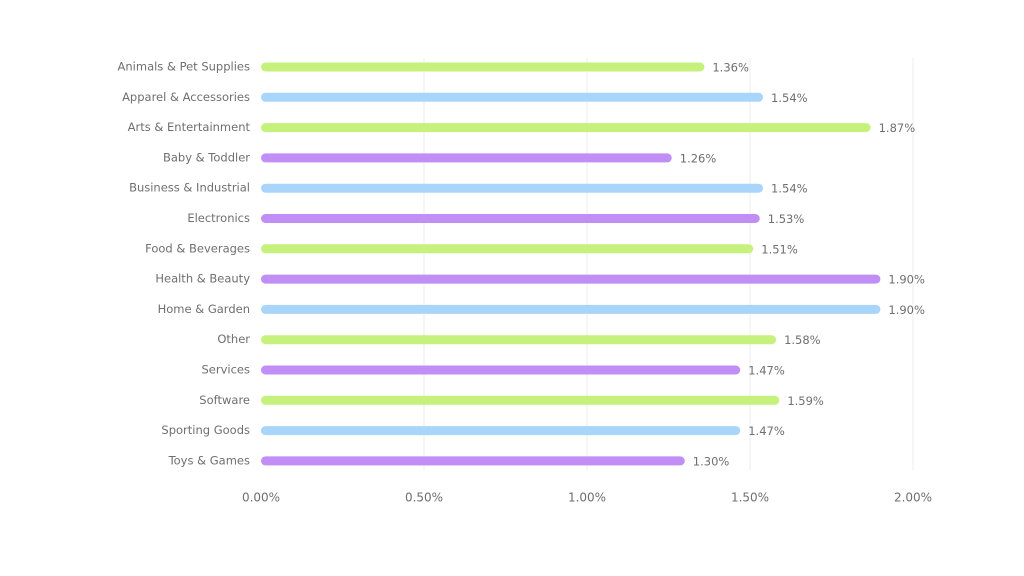  I want to click on x-tick-label: 2.00%, so click(913, 498).